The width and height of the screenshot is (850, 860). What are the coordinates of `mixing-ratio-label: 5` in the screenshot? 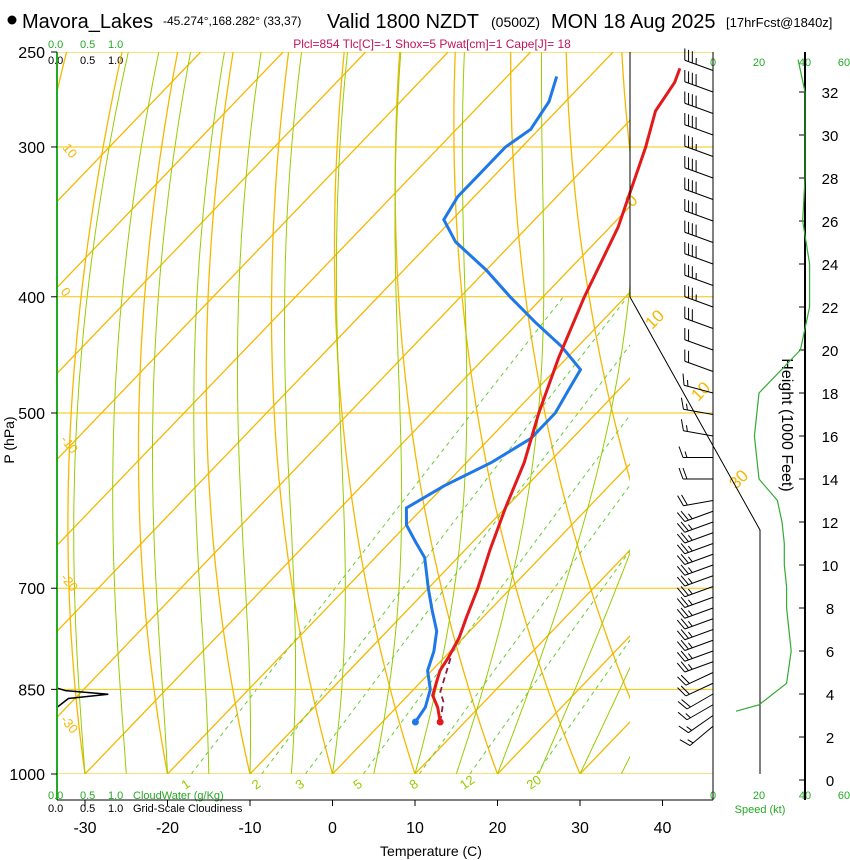 It's located at (357, 784).